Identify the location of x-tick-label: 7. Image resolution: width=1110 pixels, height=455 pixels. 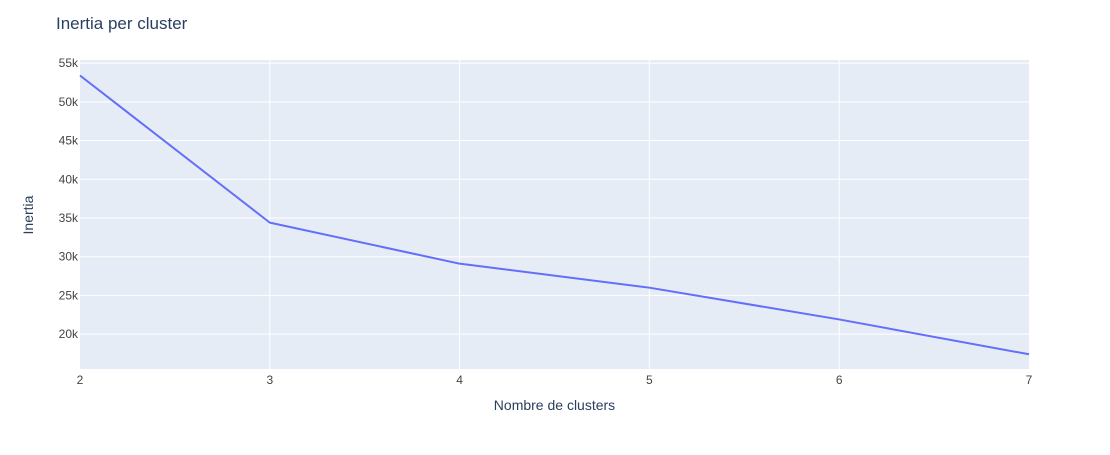
(1029, 380).